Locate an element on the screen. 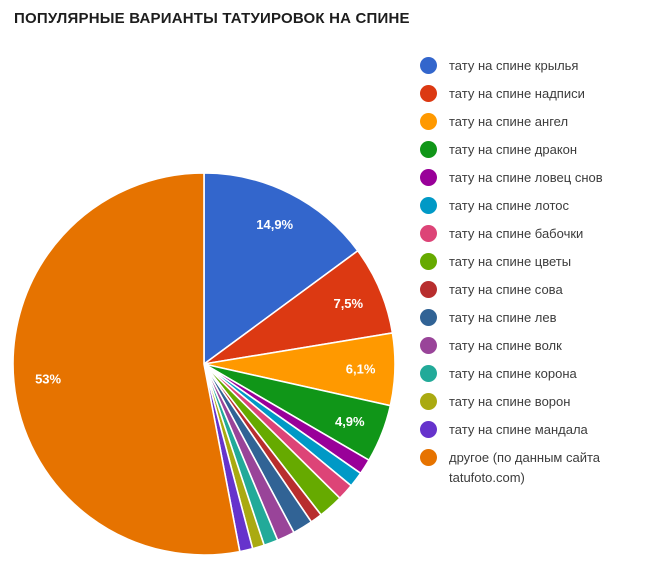 The height and width of the screenshot is (576, 669). pie-slice-value-label: 4,9% is located at coordinates (350, 421).